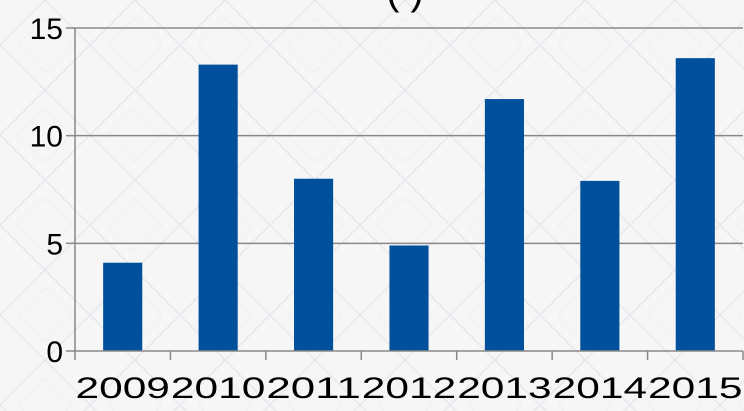  Describe the element at coordinates (46, 29) in the screenshot. I see `y-tick-label: 15` at that location.